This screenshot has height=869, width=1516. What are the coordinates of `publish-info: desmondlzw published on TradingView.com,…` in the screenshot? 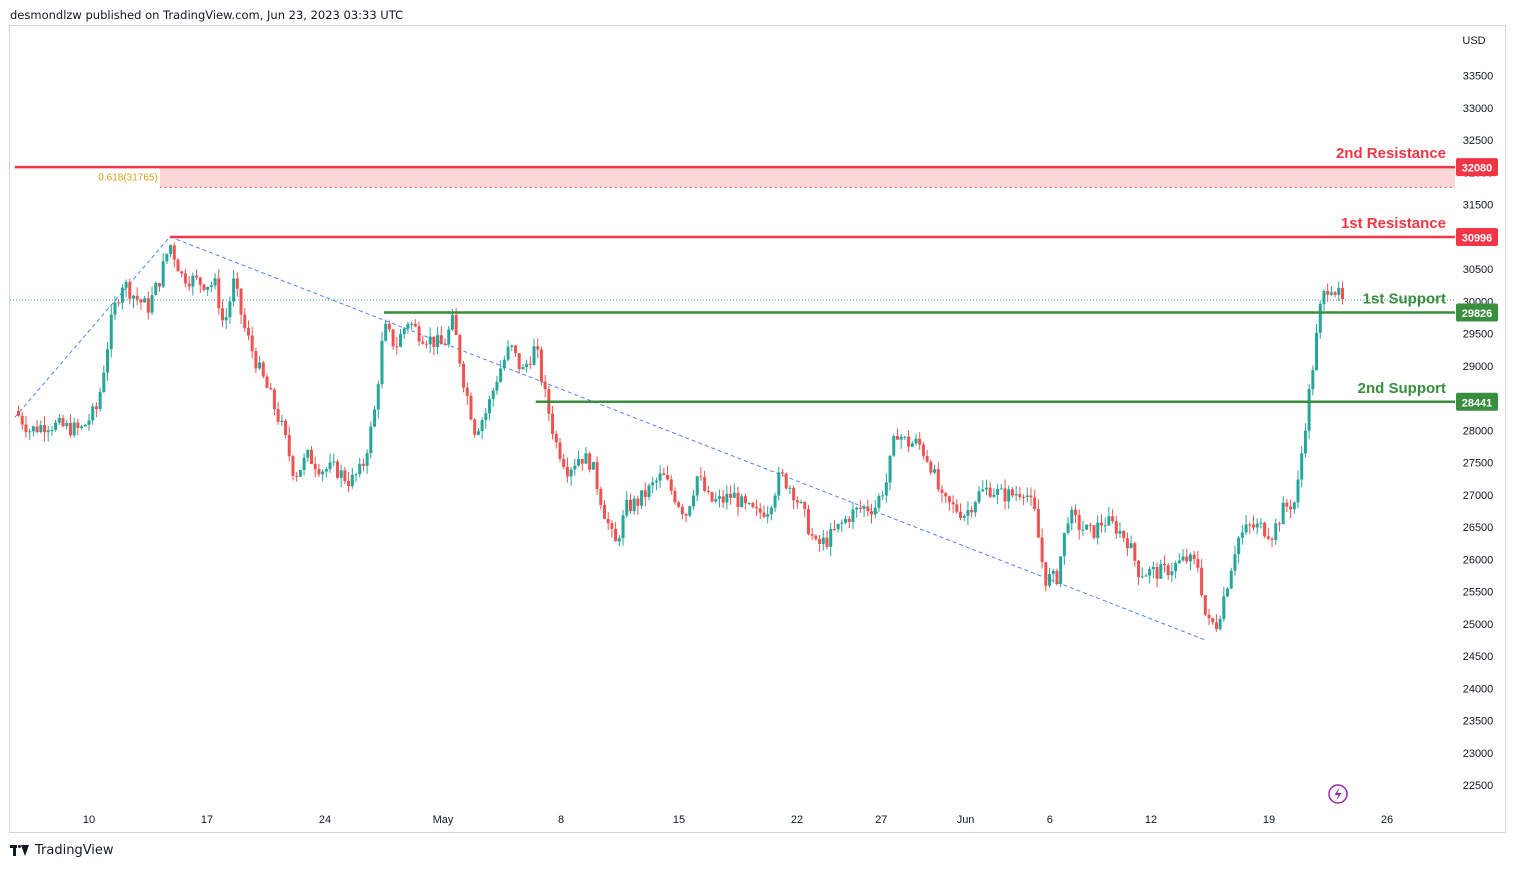 It's located at (207, 15).